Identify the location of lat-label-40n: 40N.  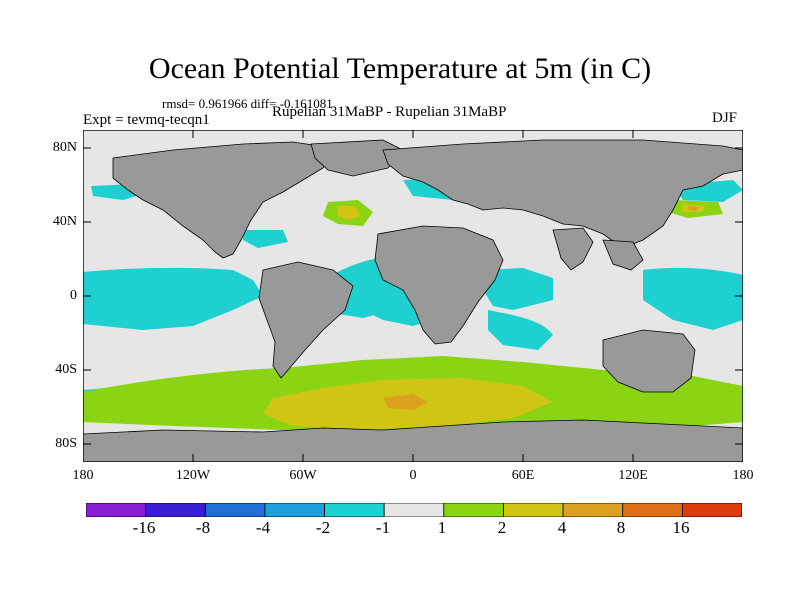
(64, 221).